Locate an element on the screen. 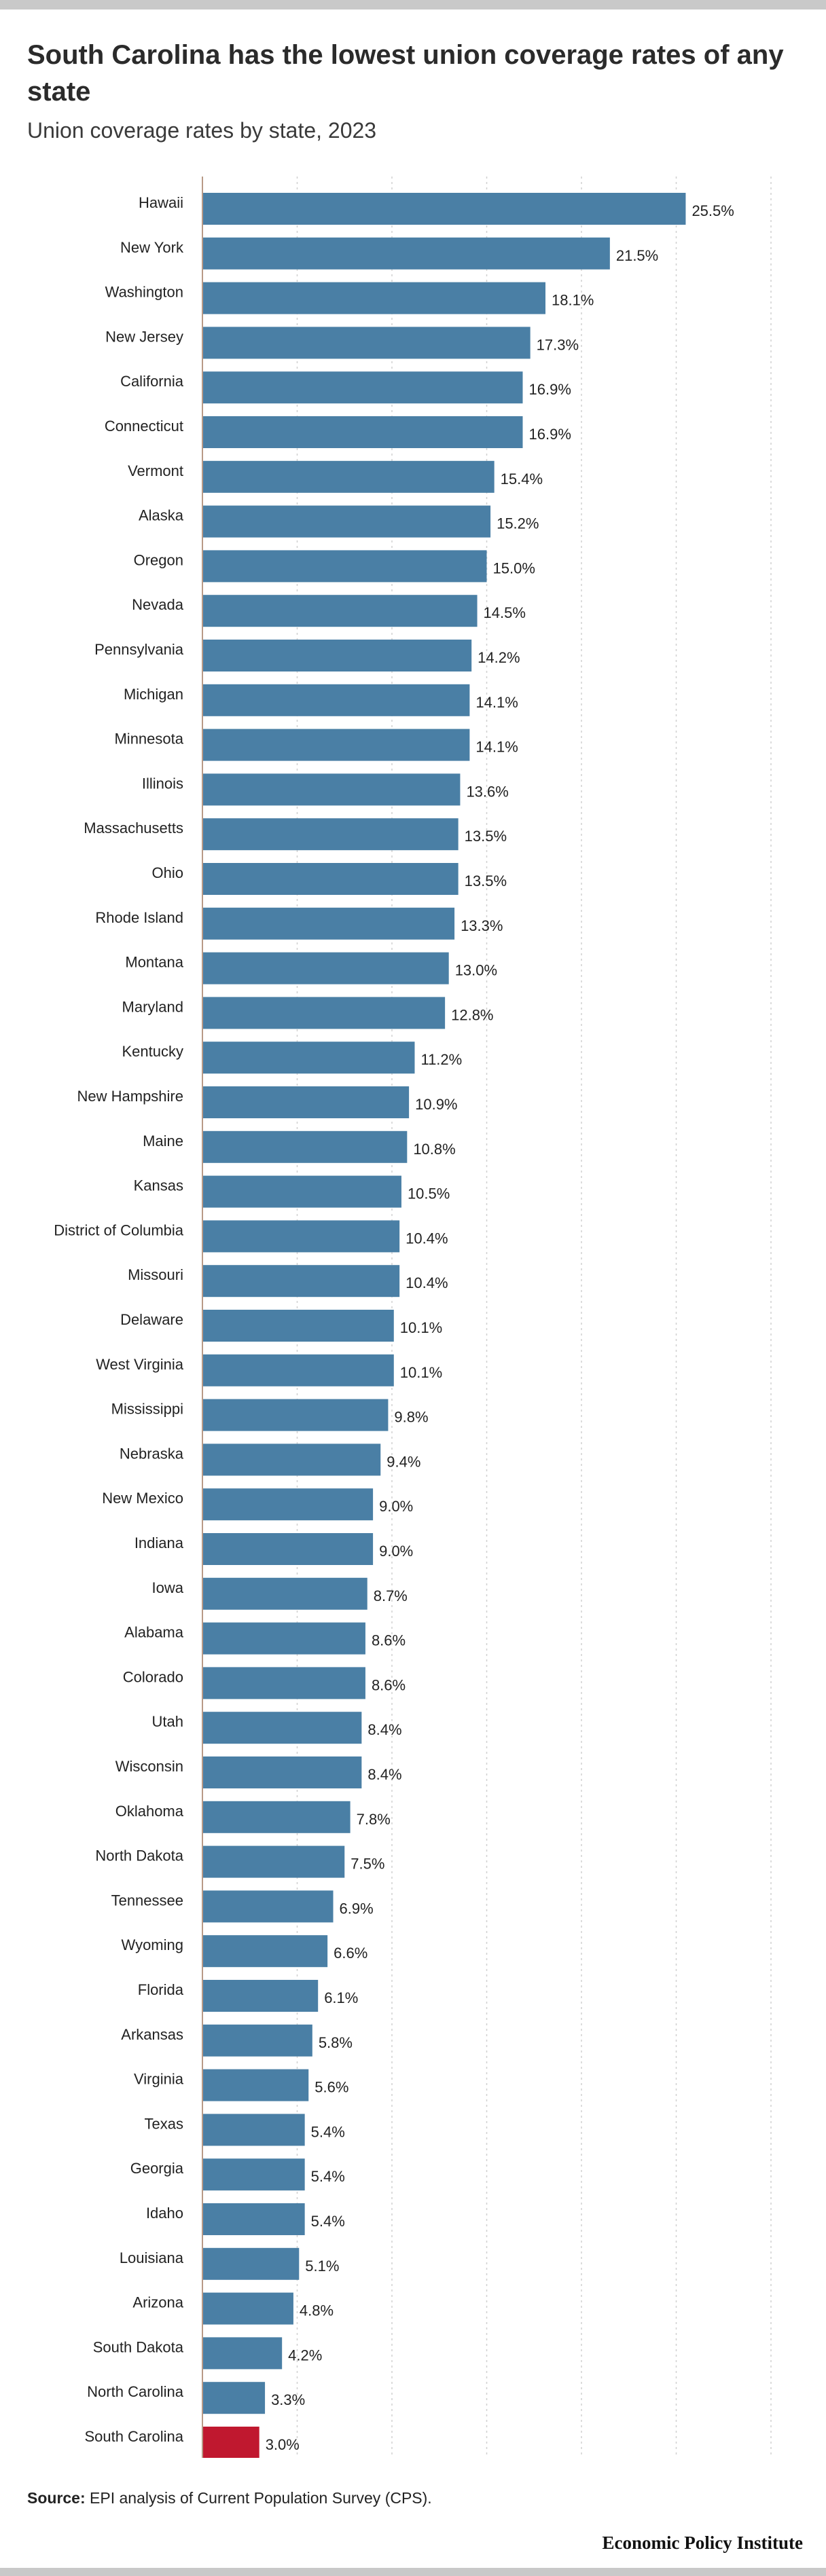  value-label: 10.1% is located at coordinates (421, 1327).